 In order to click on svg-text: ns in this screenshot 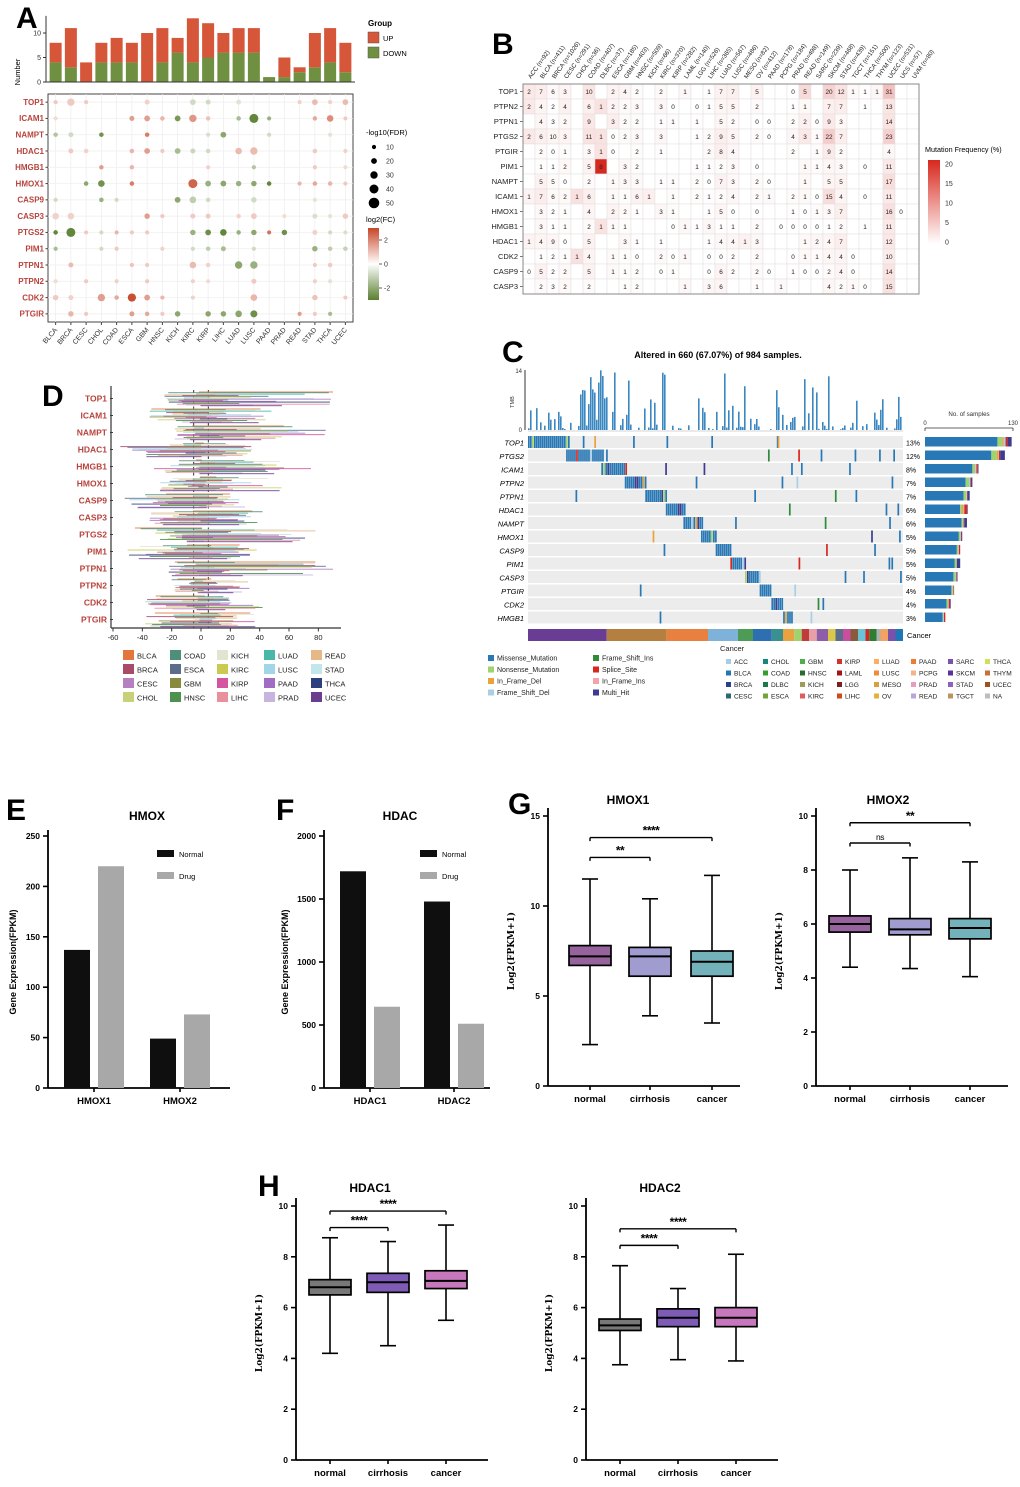, I will do `click(880, 837)`.